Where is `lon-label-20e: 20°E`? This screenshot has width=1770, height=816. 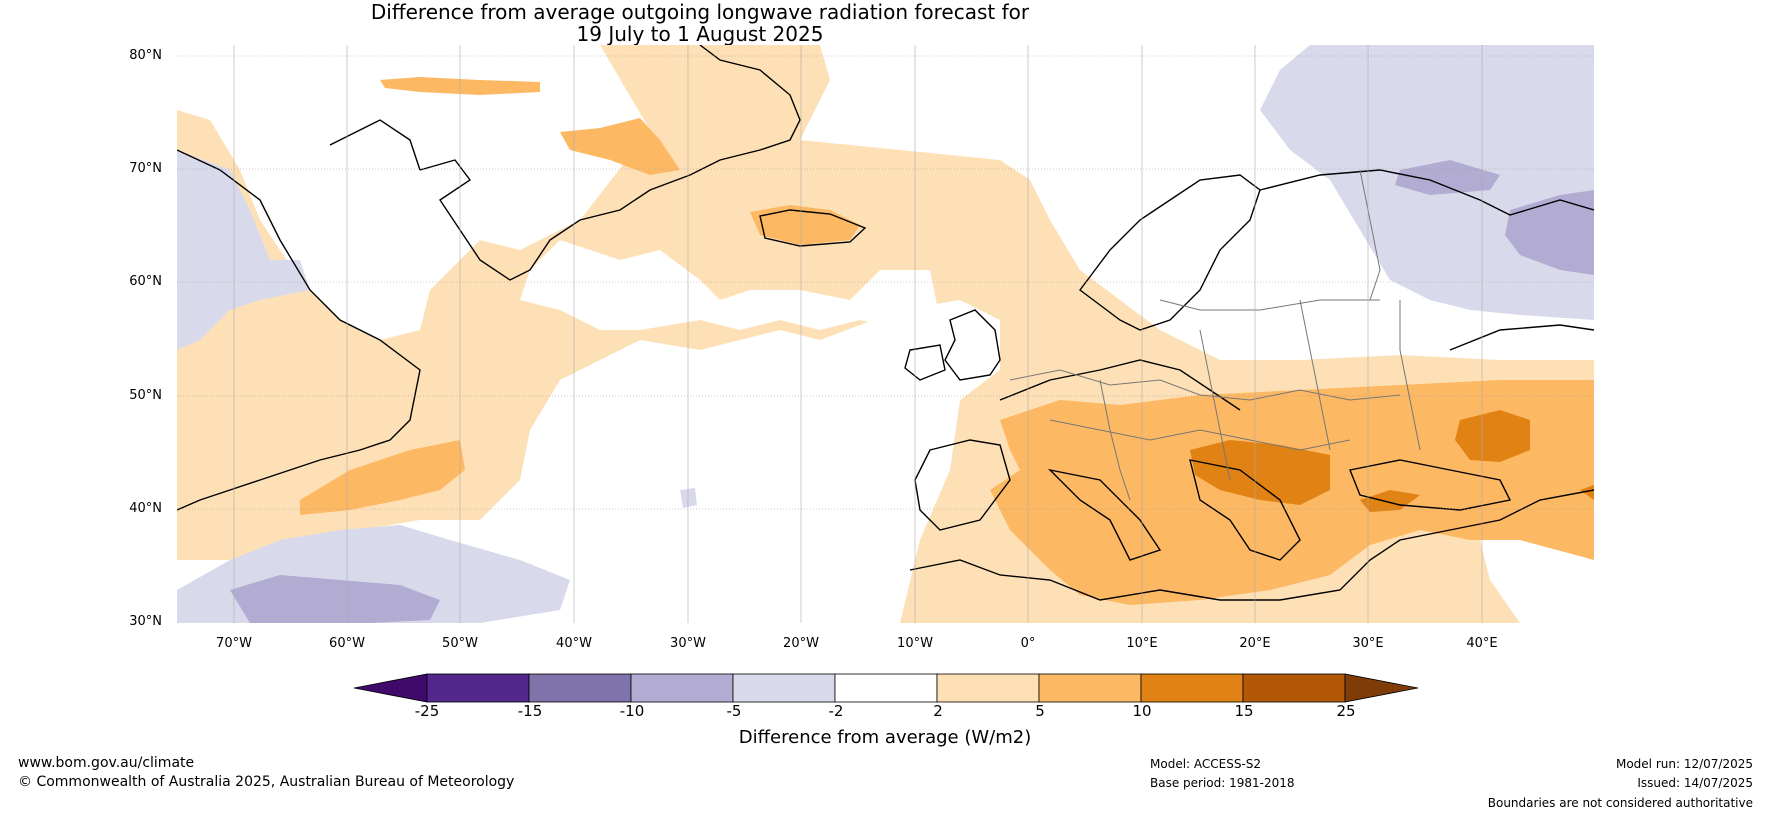
lon-label-20e: 20°E is located at coordinates (1255, 643).